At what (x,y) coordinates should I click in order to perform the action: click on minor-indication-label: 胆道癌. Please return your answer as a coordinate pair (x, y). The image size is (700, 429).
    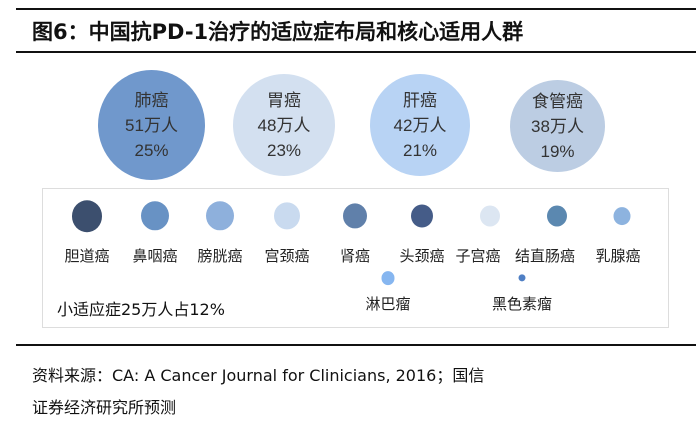
    Looking at the image, I should click on (87, 256).